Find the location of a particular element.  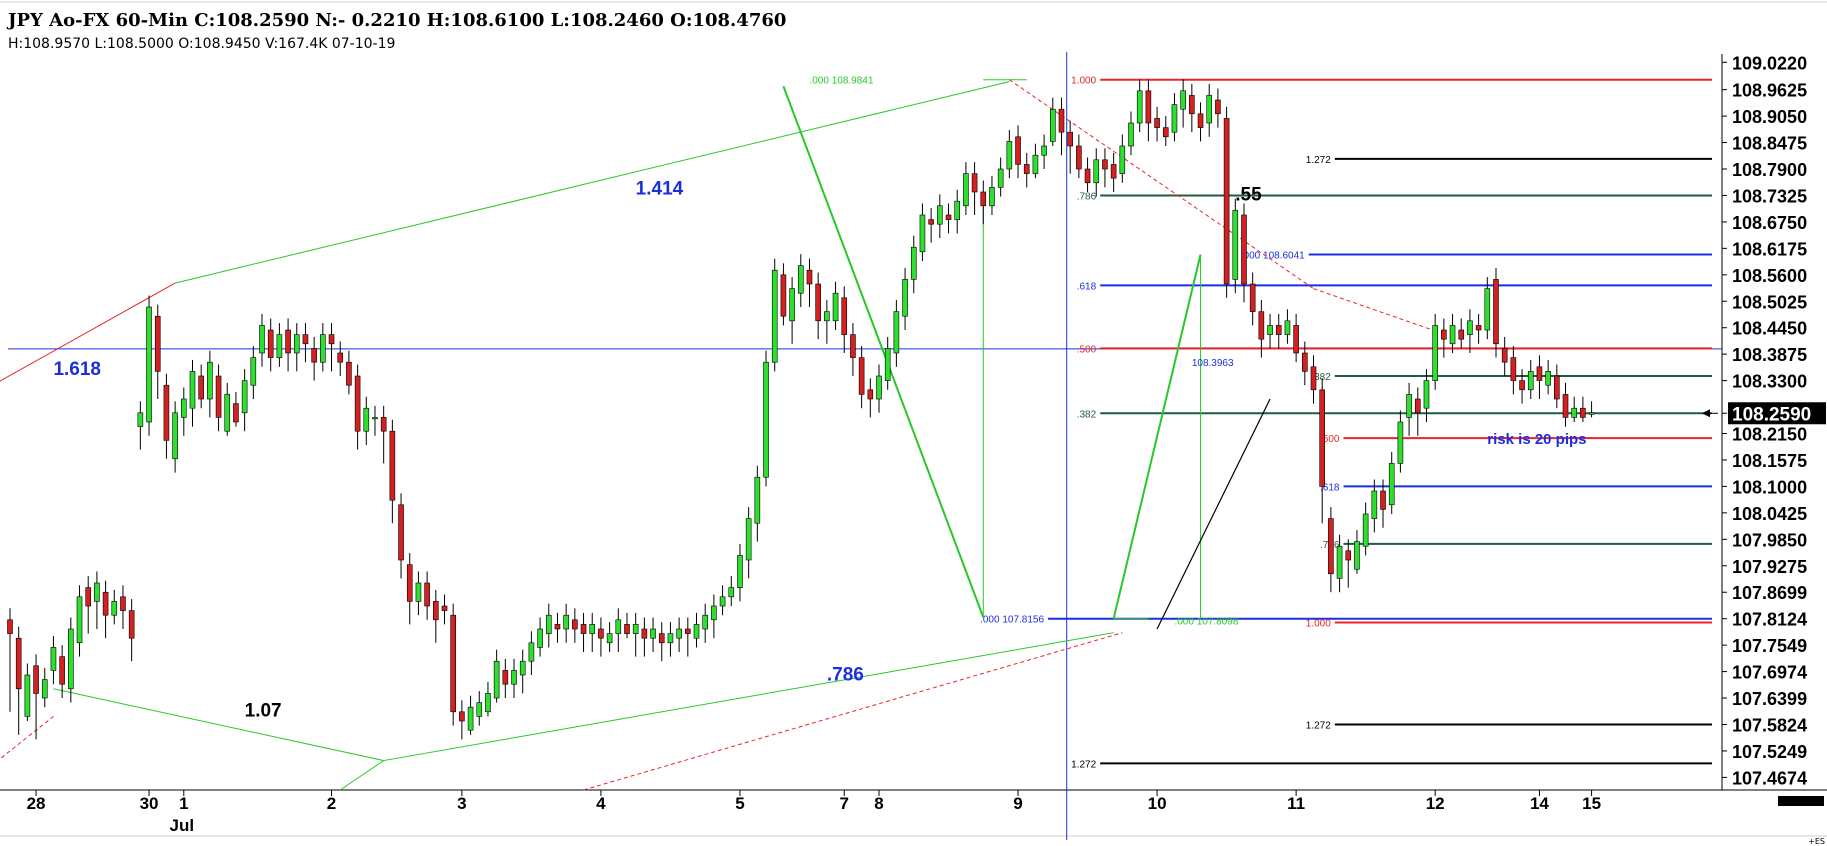

scroll-handle is located at coordinates (1801, 801).